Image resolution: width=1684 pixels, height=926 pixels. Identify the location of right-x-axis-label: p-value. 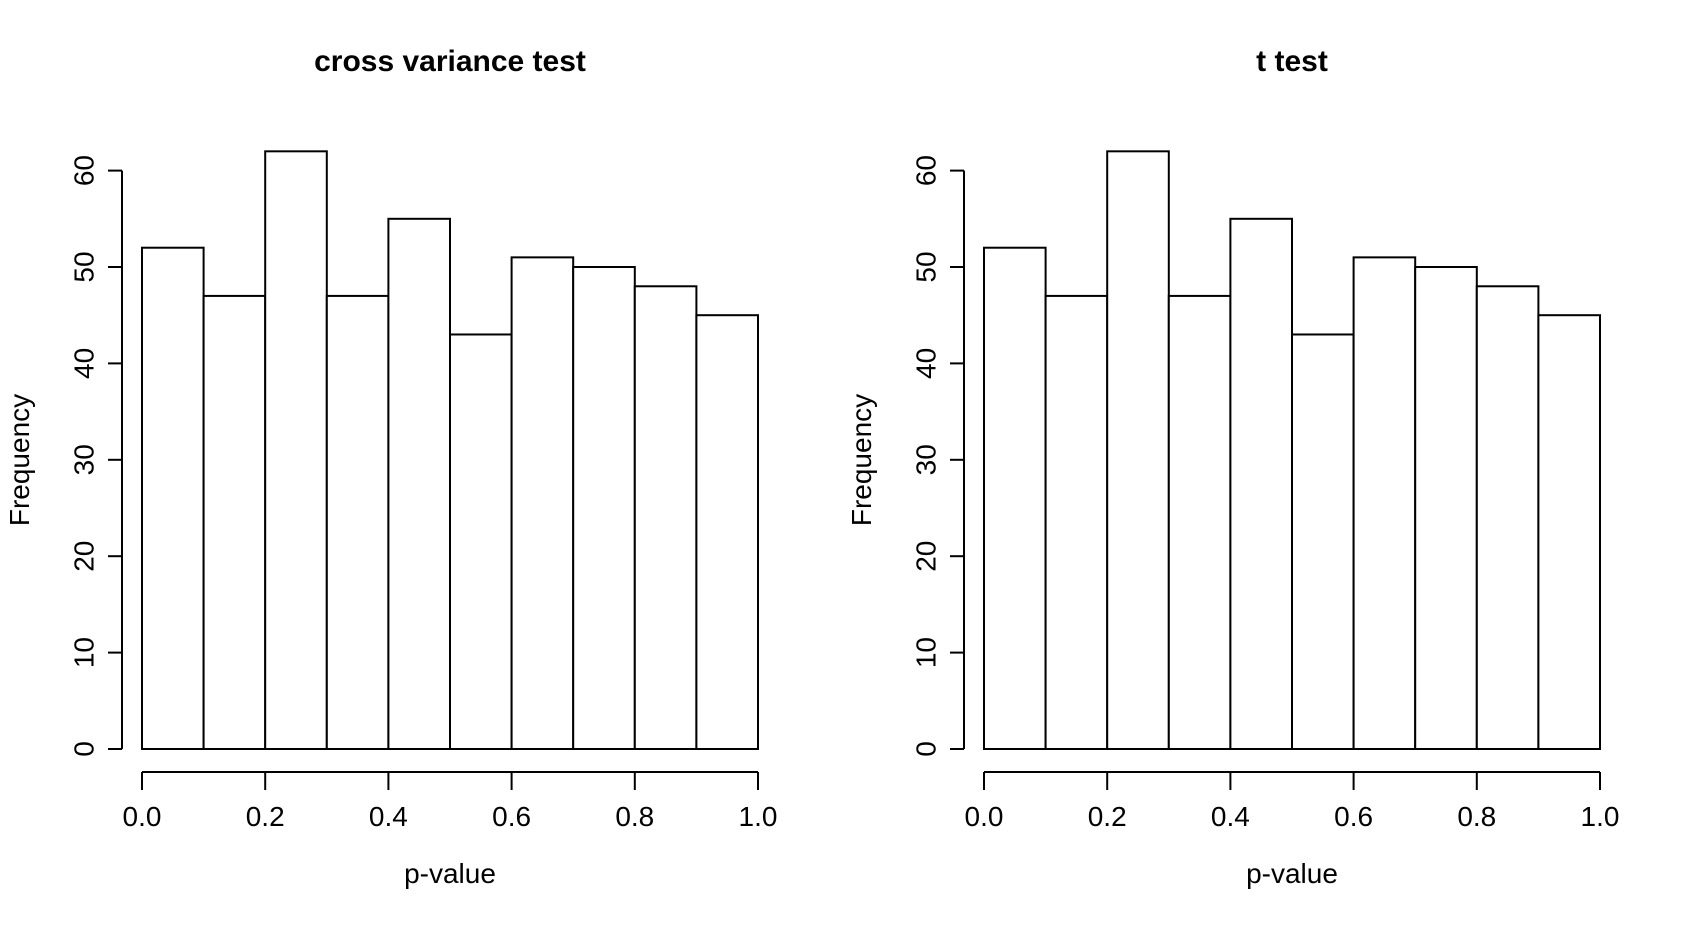
(1292, 873).